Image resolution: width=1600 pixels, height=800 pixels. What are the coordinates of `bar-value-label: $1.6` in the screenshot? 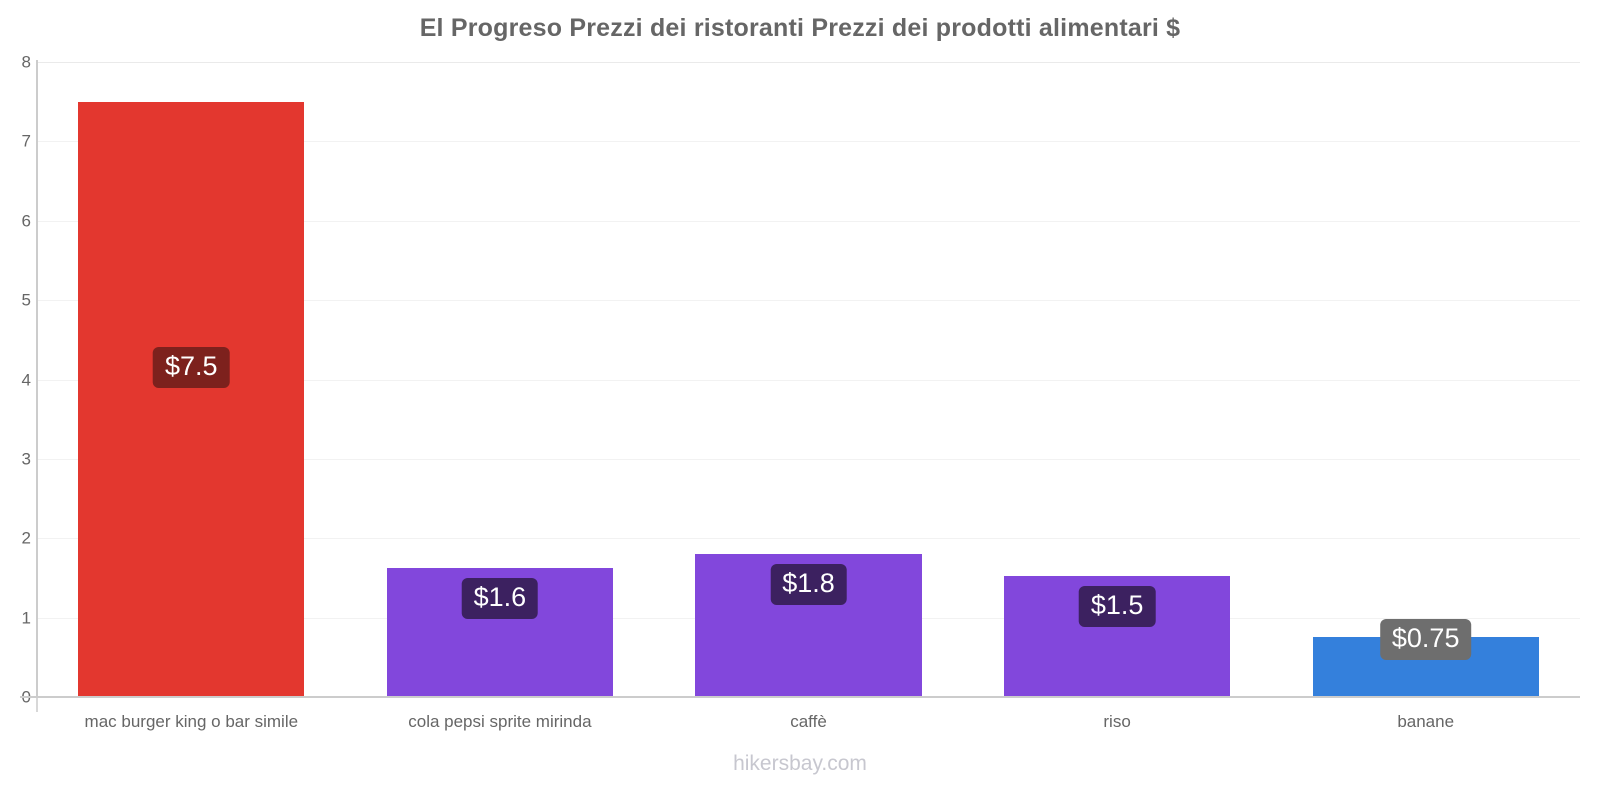 It's located at (500, 598).